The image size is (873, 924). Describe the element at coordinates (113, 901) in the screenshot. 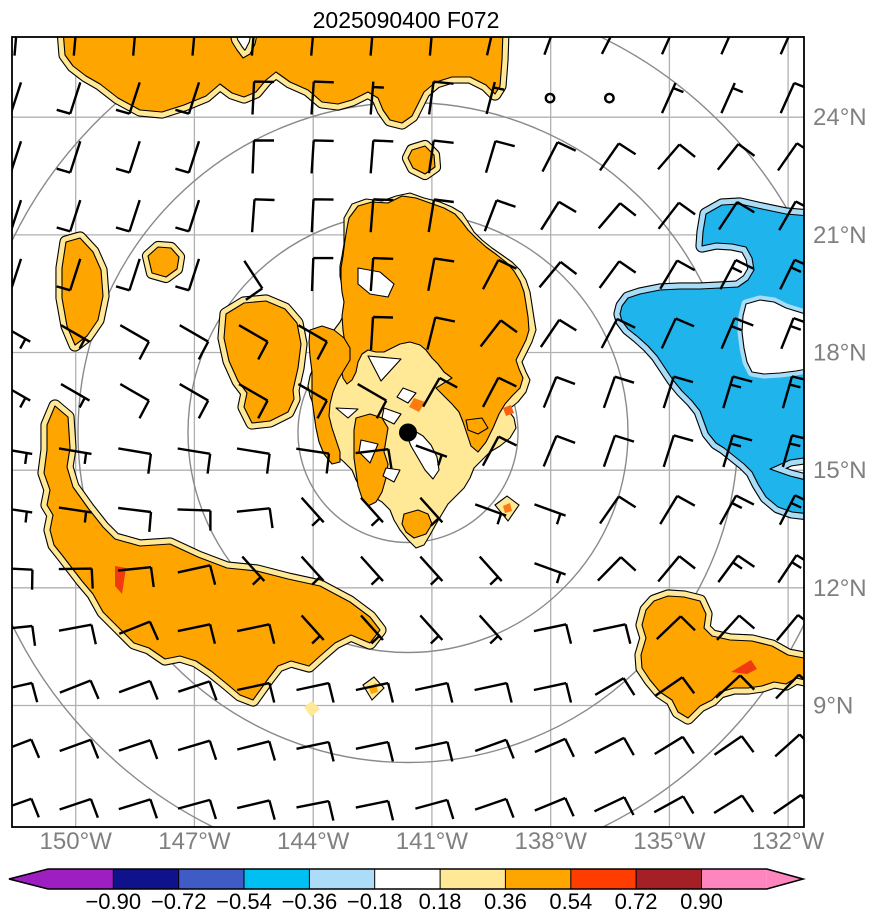

I see `svg-text: −0.90` at that location.